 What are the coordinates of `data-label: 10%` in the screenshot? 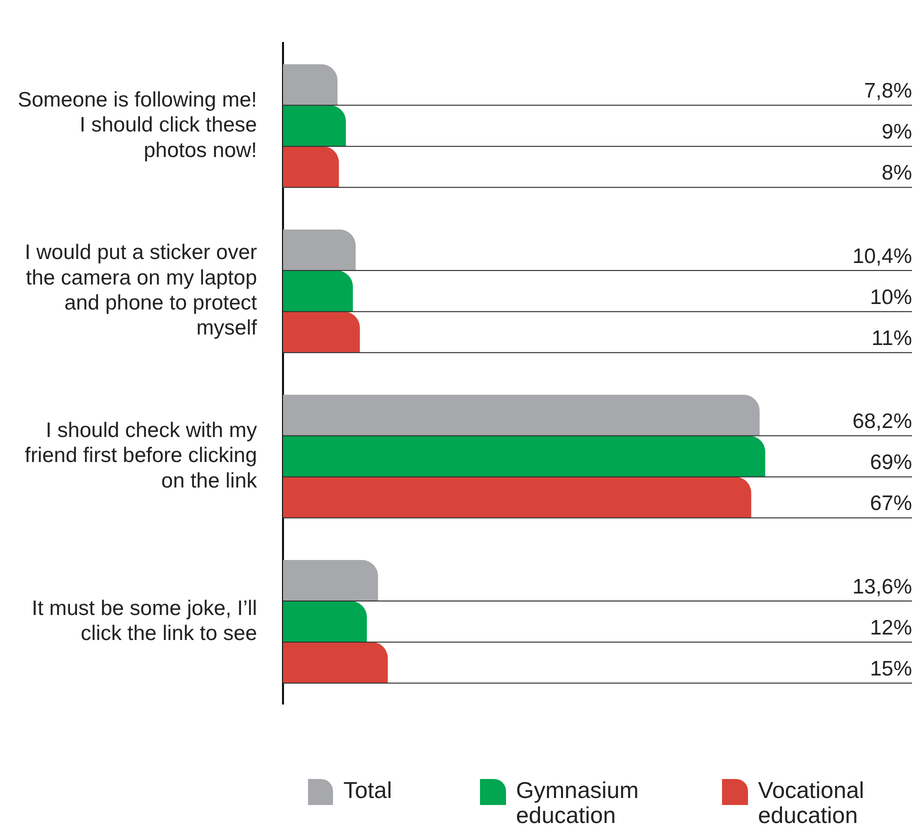 It's located at (891, 297).